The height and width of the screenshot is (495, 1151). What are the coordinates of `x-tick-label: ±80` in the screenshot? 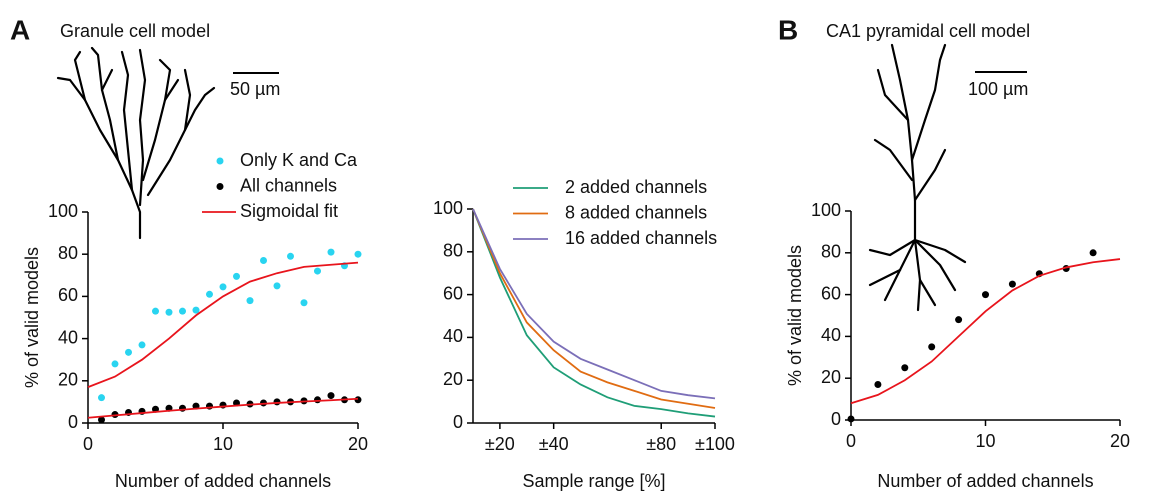 It's located at (661, 444).